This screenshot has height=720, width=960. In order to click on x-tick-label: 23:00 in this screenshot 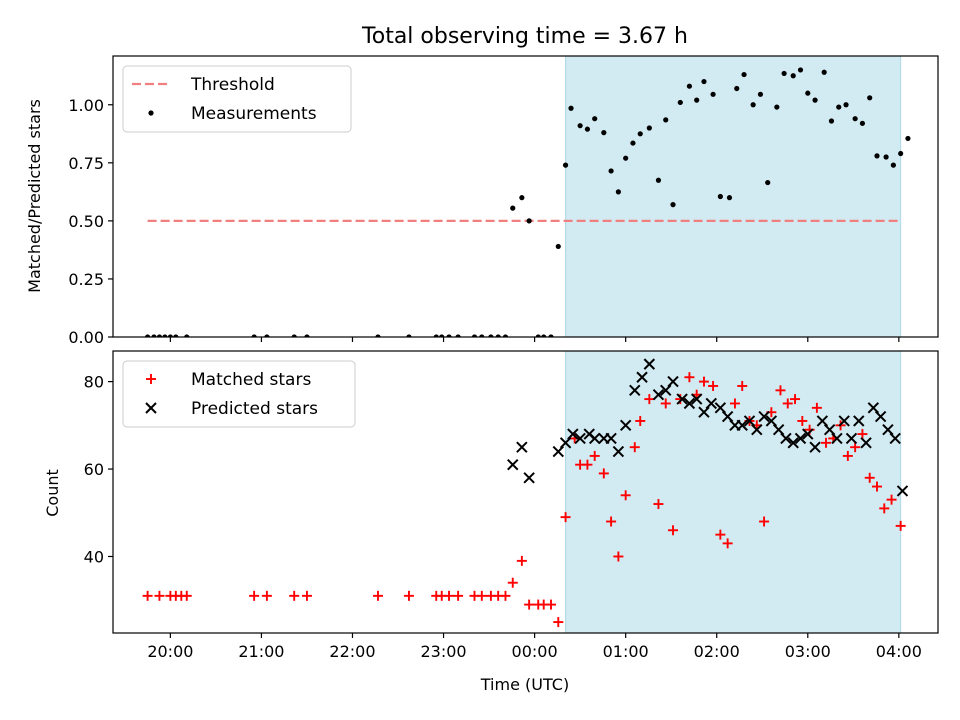, I will do `click(443, 651)`.